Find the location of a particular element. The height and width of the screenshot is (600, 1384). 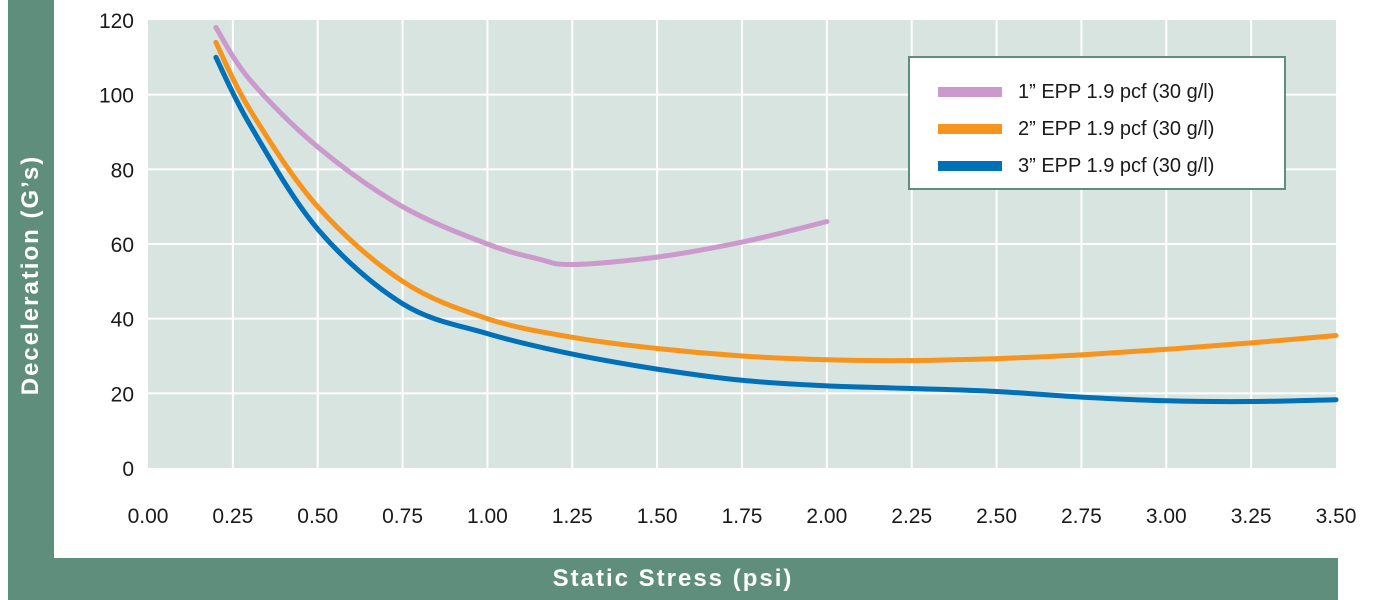

legend-item-3in: 3” EPP 1.9 pcf (30 g/l) is located at coordinates (1076, 166).